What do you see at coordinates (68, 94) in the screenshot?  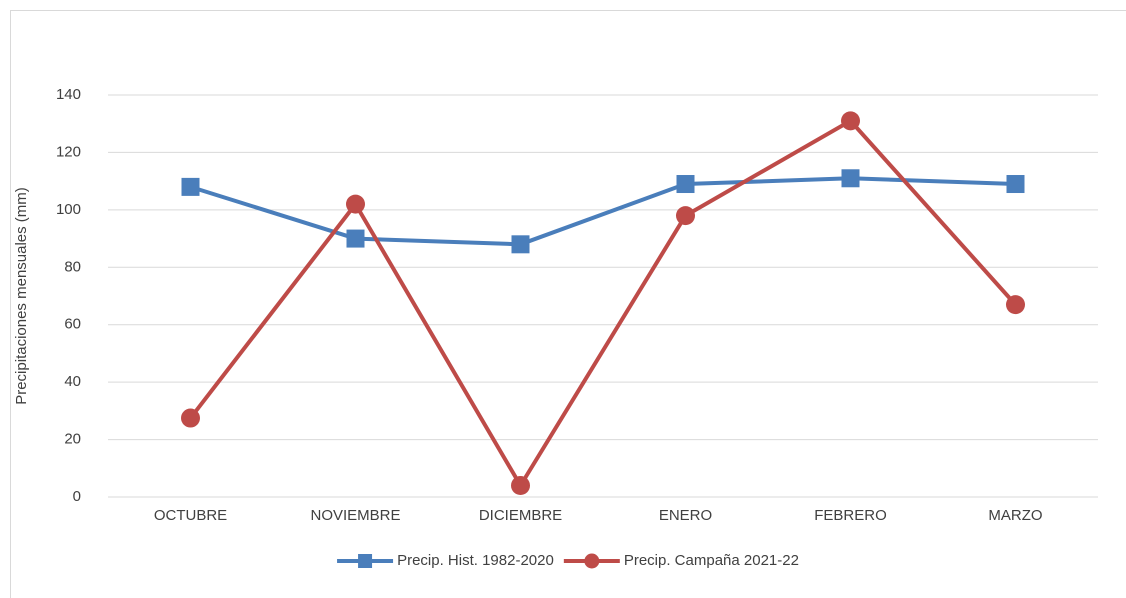 I see `y-tick-label: 140` at bounding box center [68, 94].